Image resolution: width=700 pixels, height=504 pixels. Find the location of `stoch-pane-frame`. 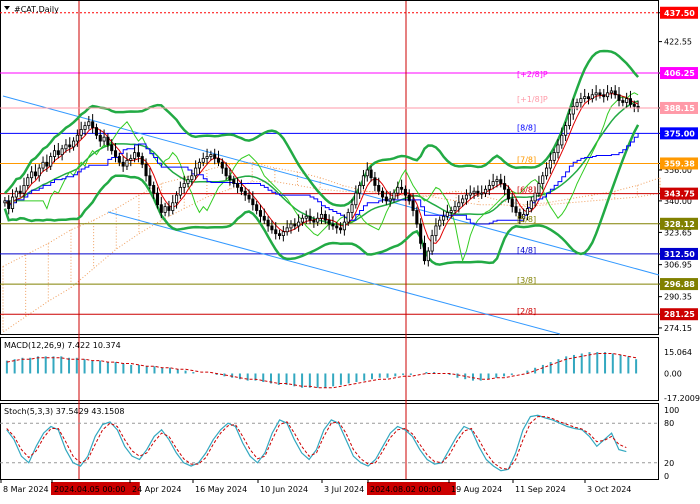

stoch-pane-frame is located at coordinates (329, 441).